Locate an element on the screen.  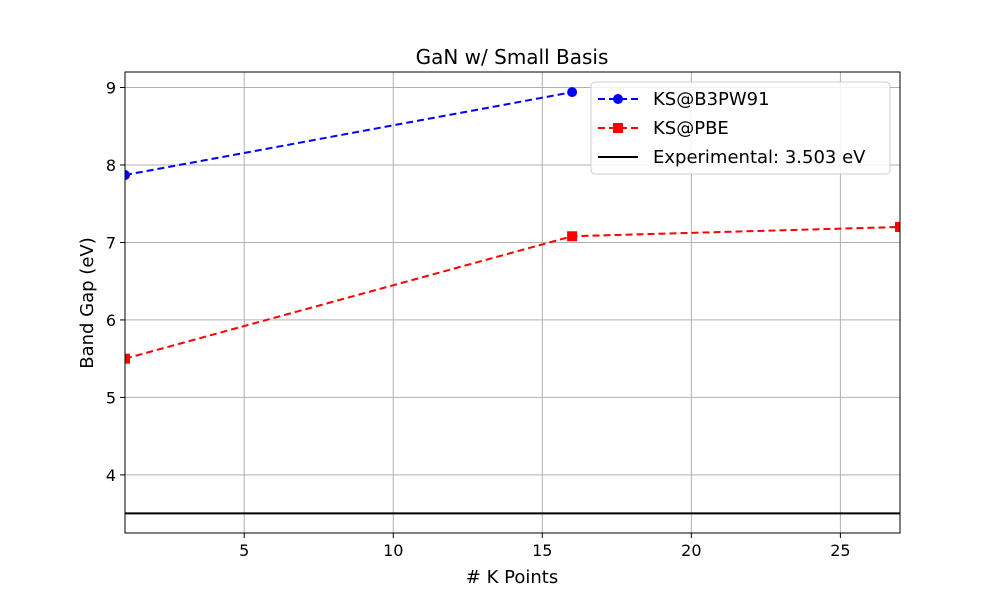
legend-box is located at coordinates (740, 128).